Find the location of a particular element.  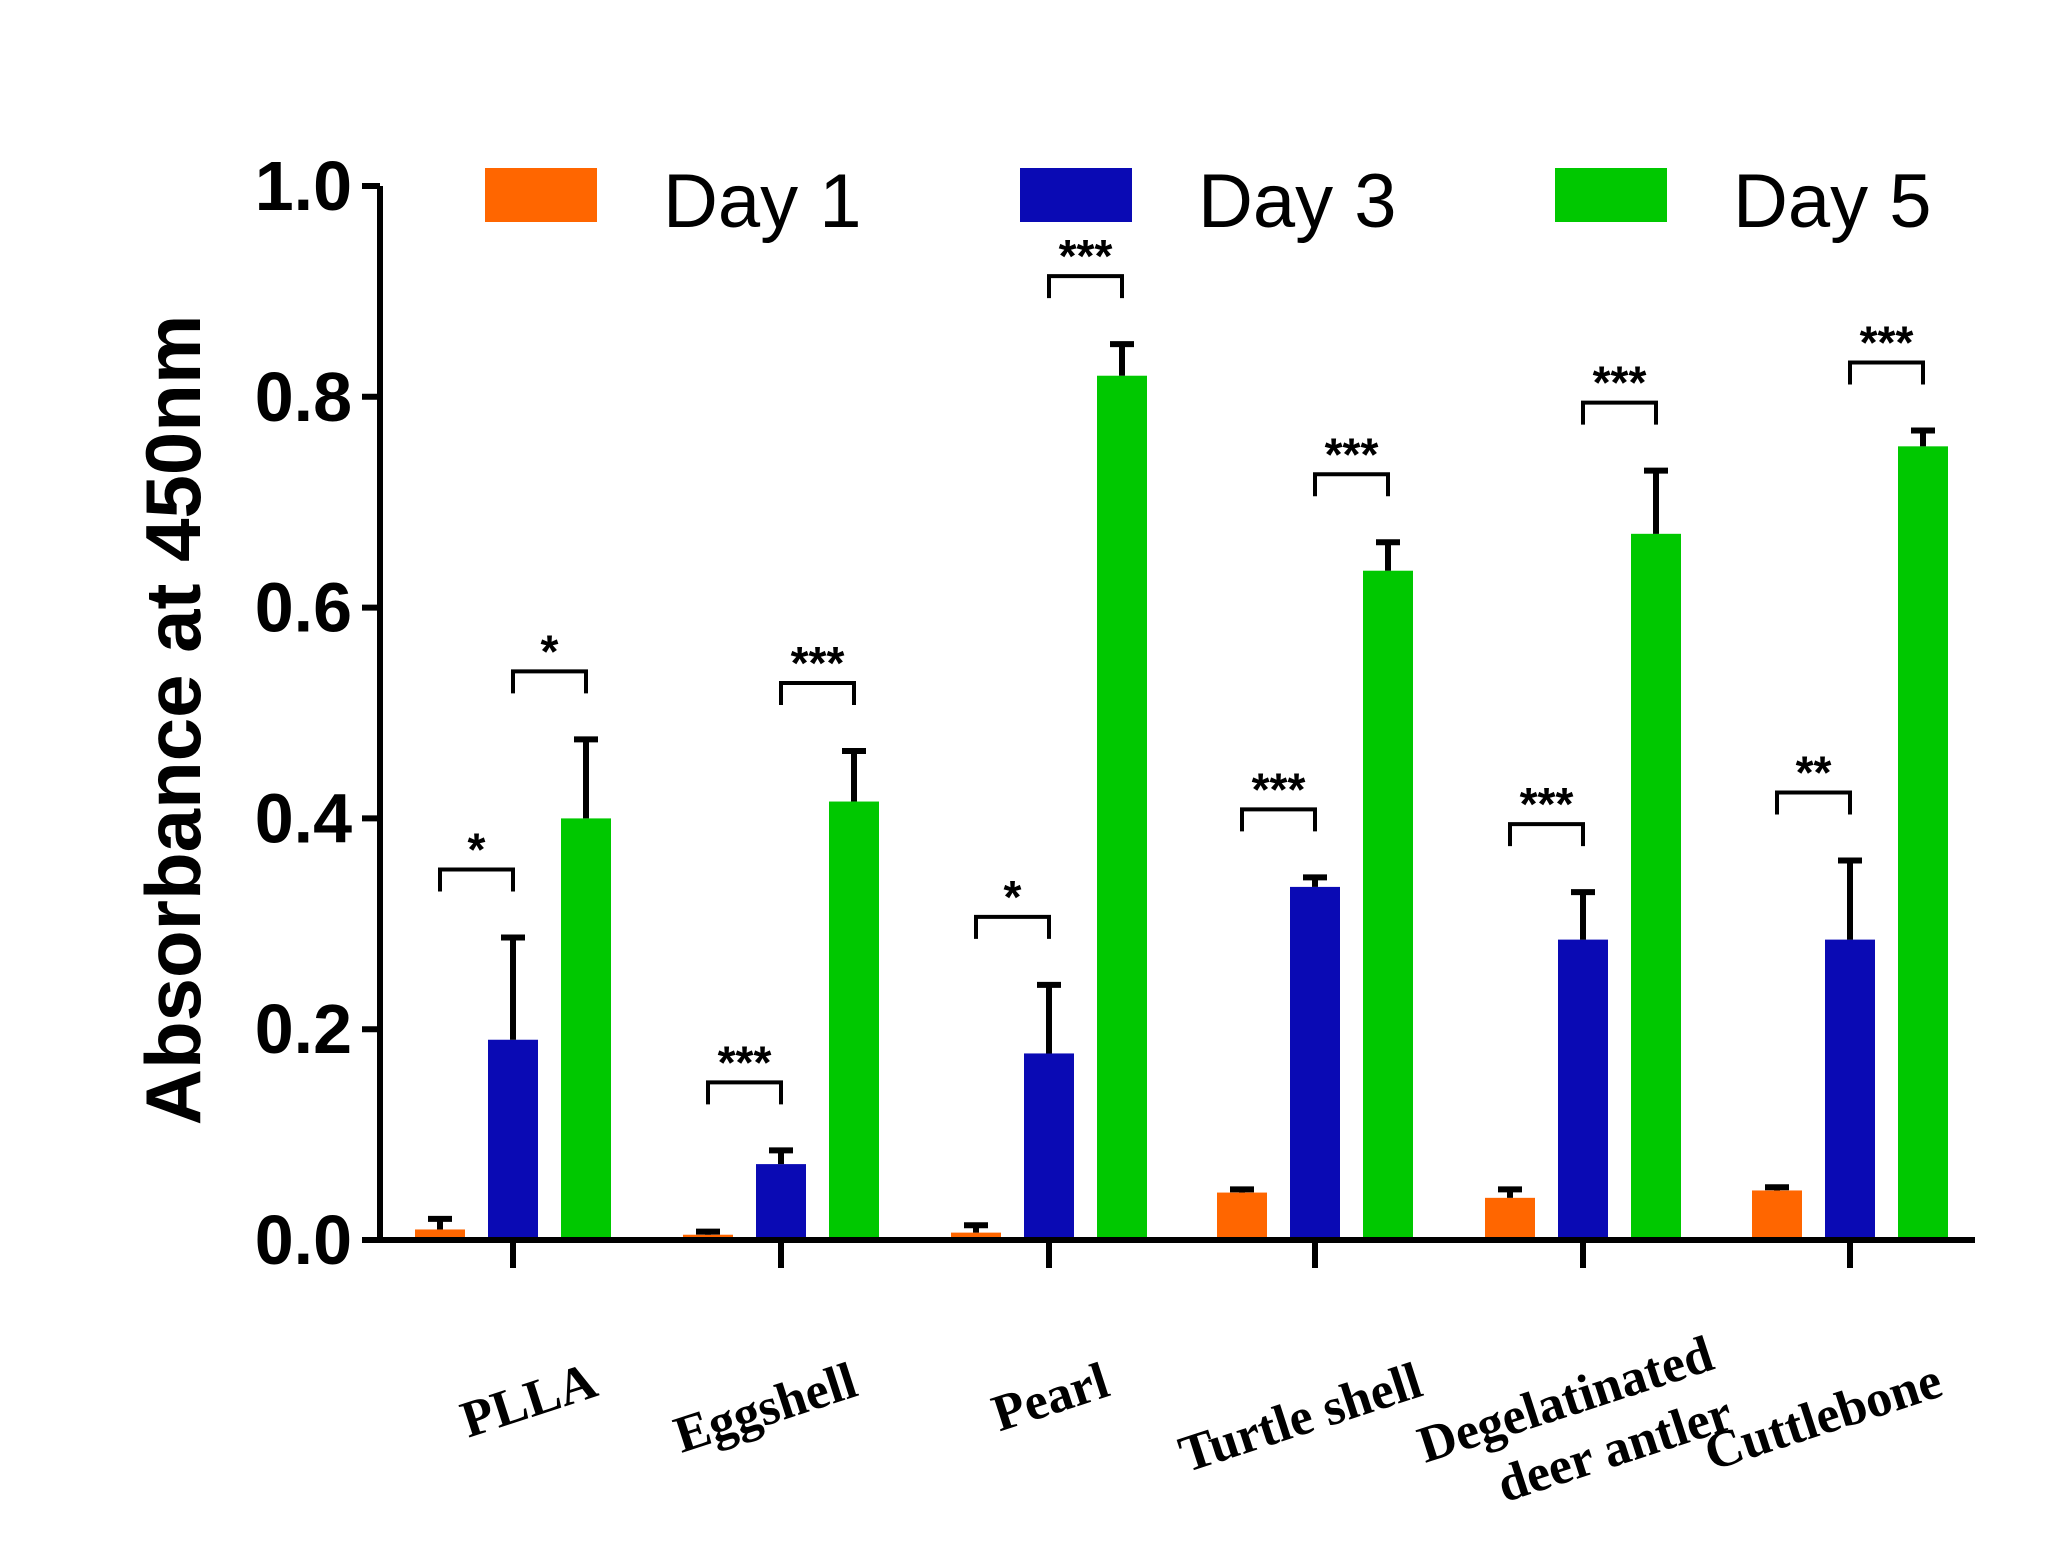

x-tick-label: Pearl is located at coordinates (1051, 1397).